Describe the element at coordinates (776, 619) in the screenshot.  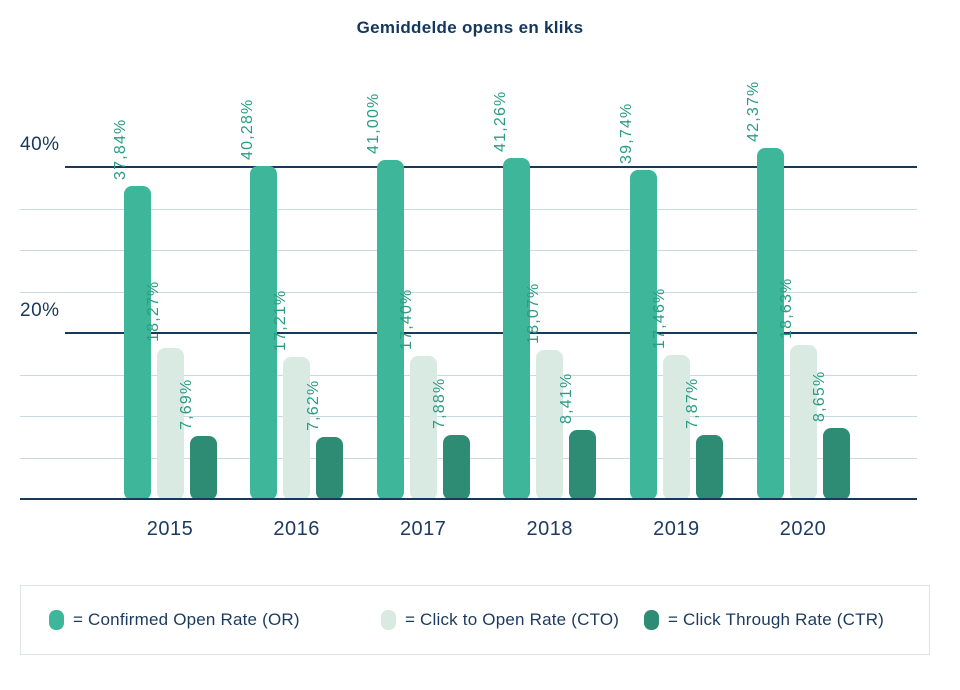
I see `legend-item-label-2: = Click Through Rate (CTR)` at that location.